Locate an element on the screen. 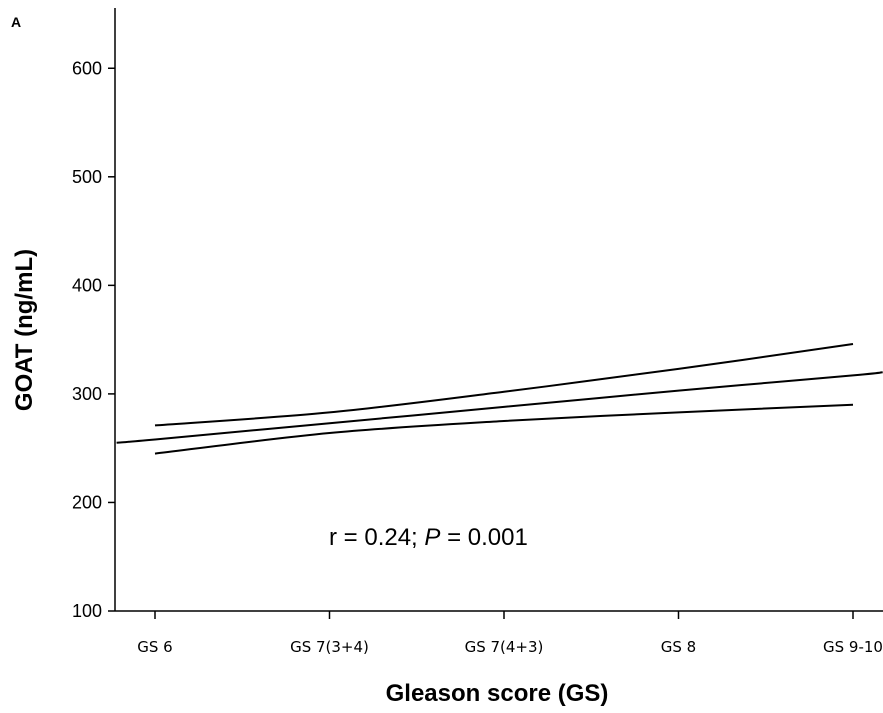 This screenshot has height=713, width=883. series-line-lower is located at coordinates (504, 429).